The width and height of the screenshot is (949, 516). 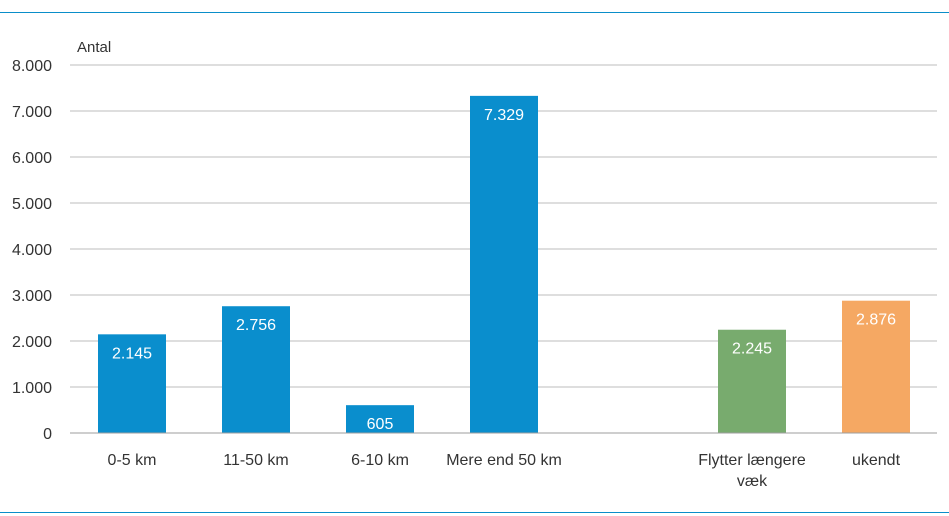 I want to click on y-tick-label: 7.000, so click(x=32, y=112).